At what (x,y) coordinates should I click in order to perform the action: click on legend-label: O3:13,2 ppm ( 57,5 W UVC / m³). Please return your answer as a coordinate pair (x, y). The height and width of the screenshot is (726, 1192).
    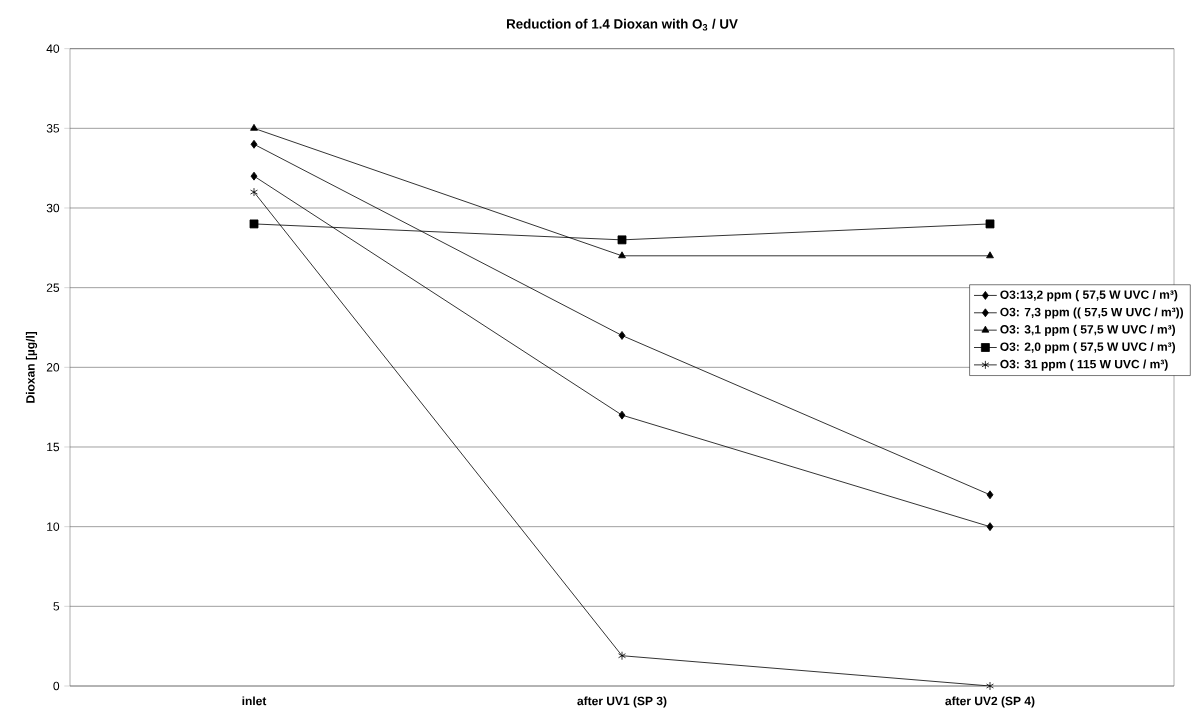
    Looking at the image, I should click on (1089, 296).